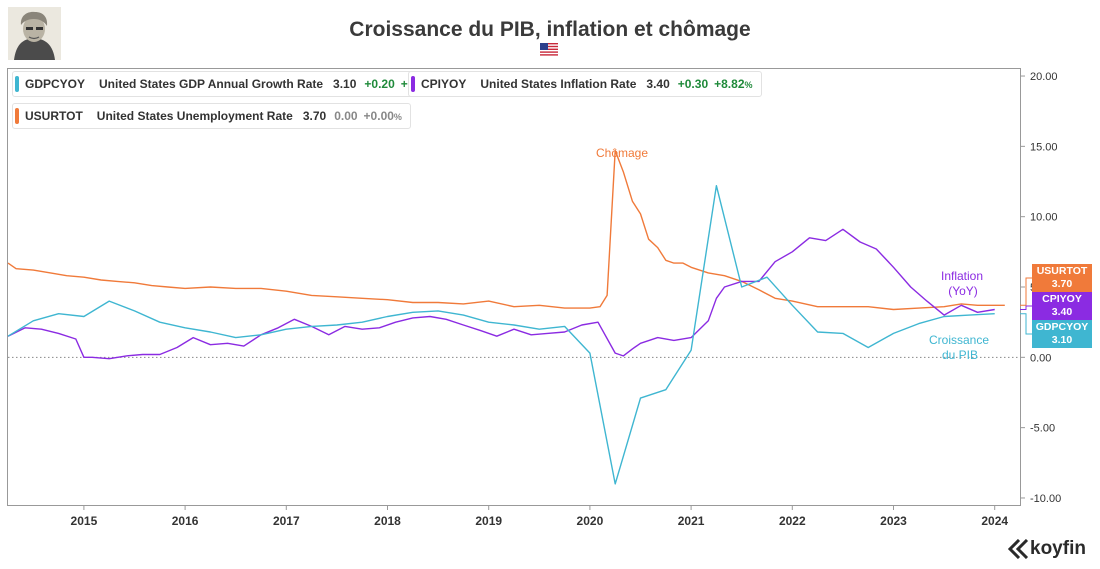 This screenshot has width=1100, height=569. What do you see at coordinates (34, 33) in the screenshot?
I see `avatar` at bounding box center [34, 33].